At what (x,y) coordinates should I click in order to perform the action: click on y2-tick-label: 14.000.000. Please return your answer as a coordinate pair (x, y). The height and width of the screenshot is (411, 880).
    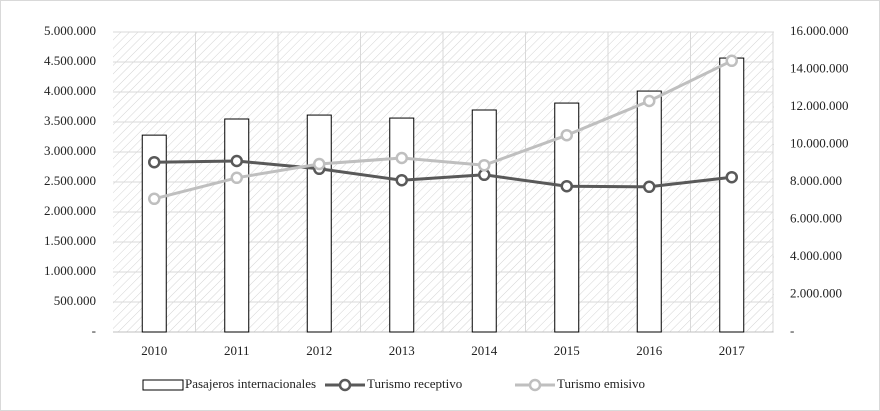
    Looking at the image, I should click on (819, 67).